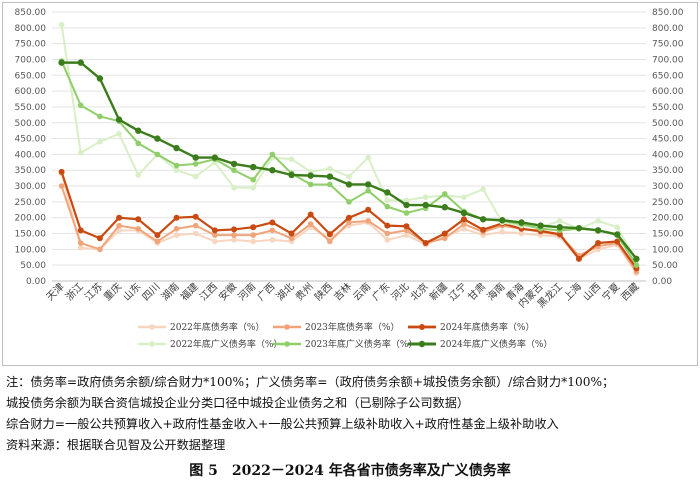  What do you see at coordinates (238, 403) in the screenshot?
I see `note-line: 城投债务余额为联合资信城投企业分类口径中城投企业债务之和（已剔除子公司数据）` at bounding box center [238, 403].